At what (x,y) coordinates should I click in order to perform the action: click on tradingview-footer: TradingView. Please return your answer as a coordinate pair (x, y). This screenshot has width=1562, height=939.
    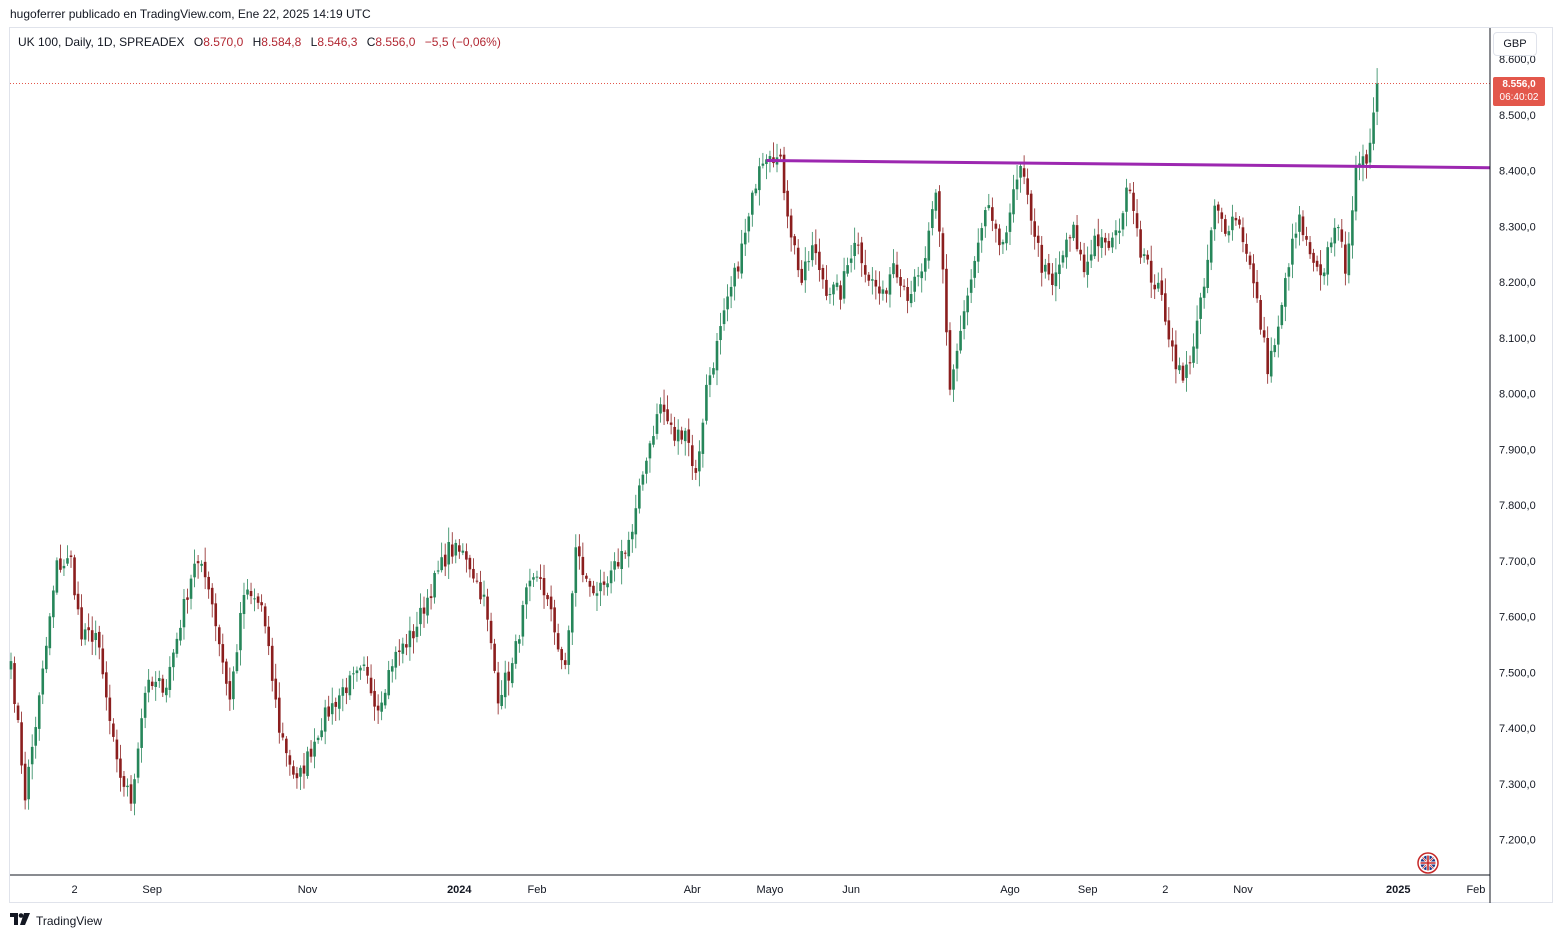
    Looking at the image, I should click on (56, 920).